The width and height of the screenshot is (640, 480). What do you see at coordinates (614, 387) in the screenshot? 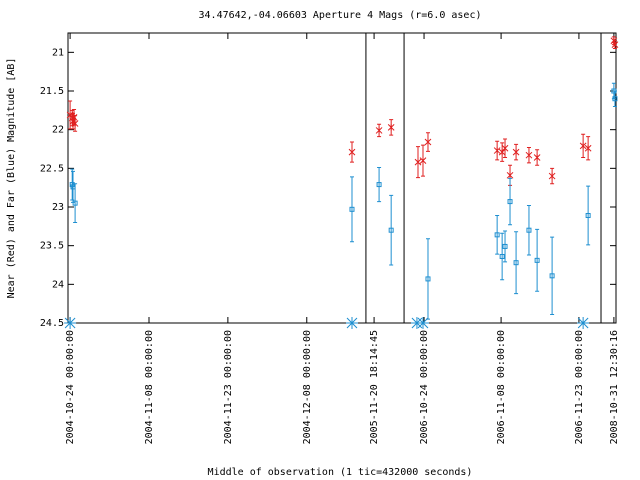
I see `x-tick-label: 2008-10-31 12:30:16` at bounding box center [614, 387].